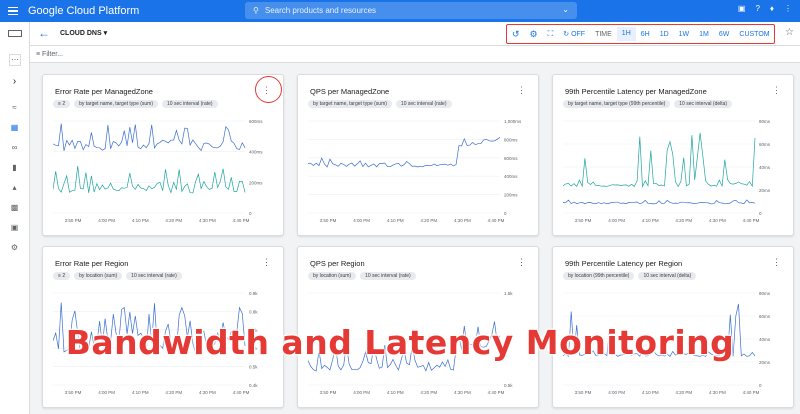 This screenshot has height=414, width=800. I want to click on search-placeholder: Search products and resources, so click(320, 10).